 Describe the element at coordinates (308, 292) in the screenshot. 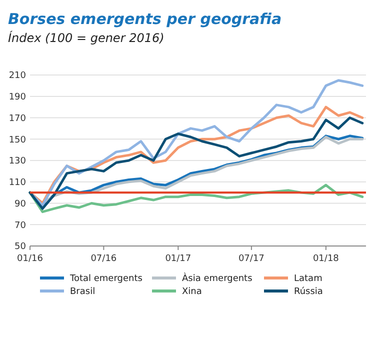

I see `legend-label: Rússia` at that location.